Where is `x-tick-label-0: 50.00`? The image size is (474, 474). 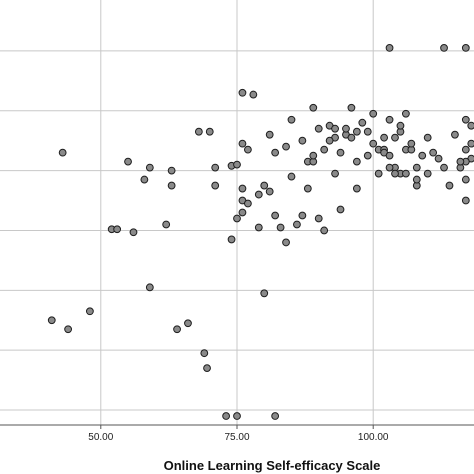 x-tick-label-0: 50.00 is located at coordinates (100, 437).